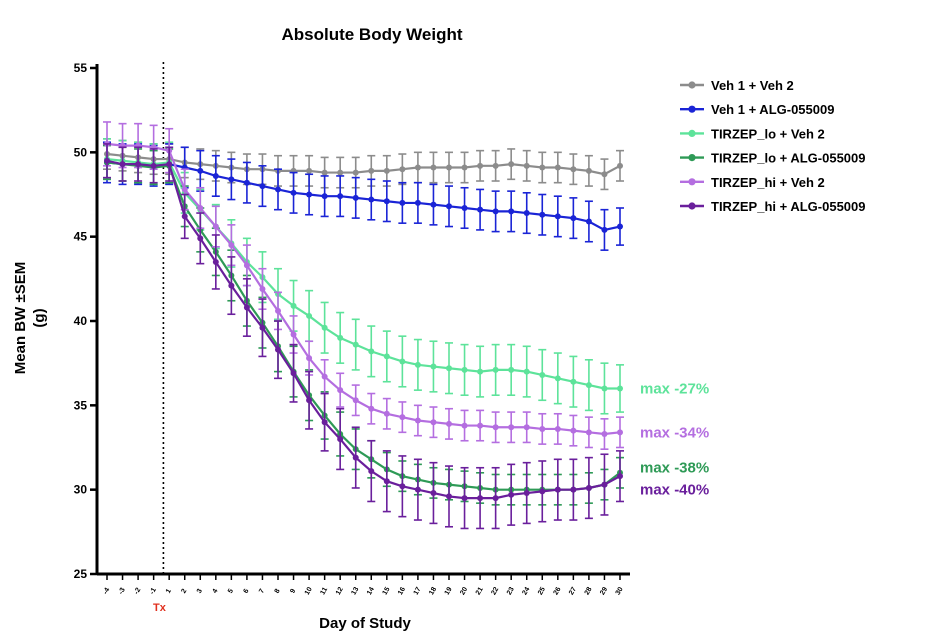 This screenshot has height=635, width=943. Describe the element at coordinates (752, 85) in the screenshot. I see `legend-label: Veh 1 + Veh 2` at that location.